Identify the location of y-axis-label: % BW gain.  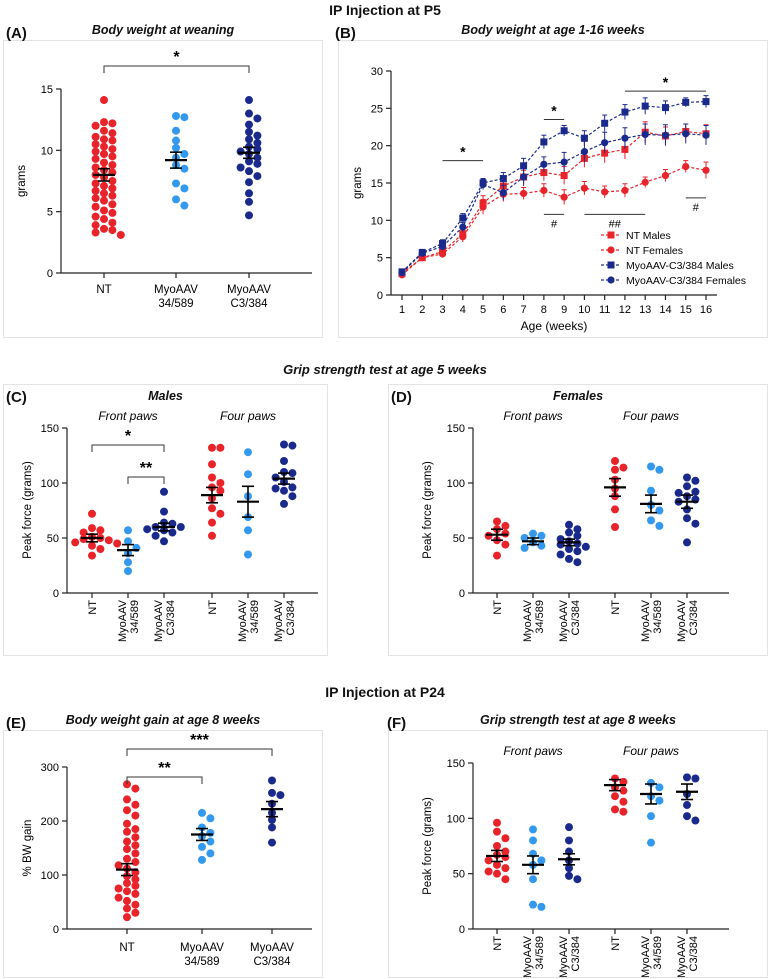
(28, 848).